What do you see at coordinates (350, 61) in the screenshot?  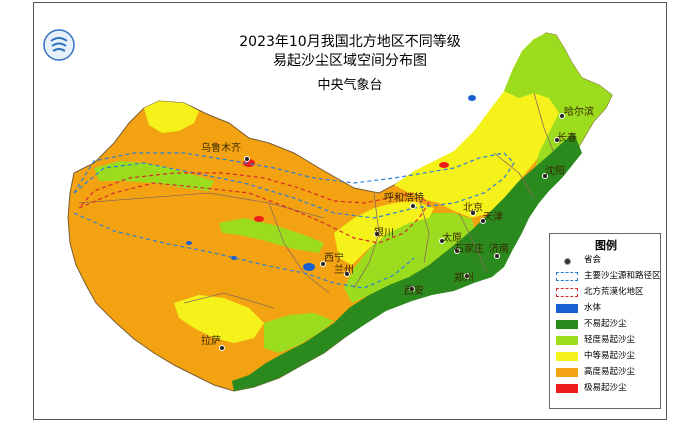 I see `map-title-line-2: 易起沙尘区域空间分布图` at bounding box center [350, 61].